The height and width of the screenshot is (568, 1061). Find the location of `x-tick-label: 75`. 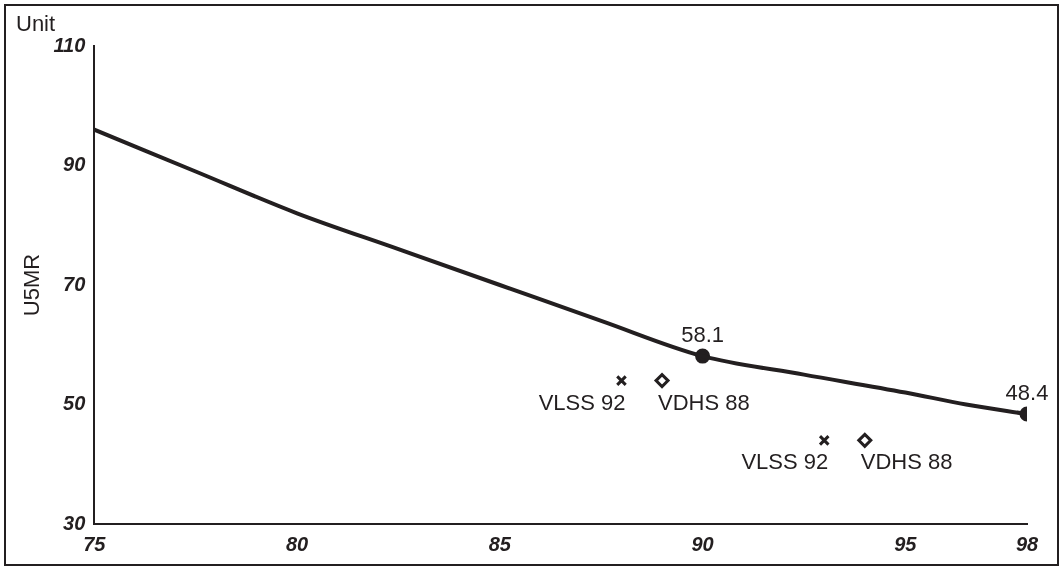

x-tick-label: 75 is located at coordinates (95, 543).